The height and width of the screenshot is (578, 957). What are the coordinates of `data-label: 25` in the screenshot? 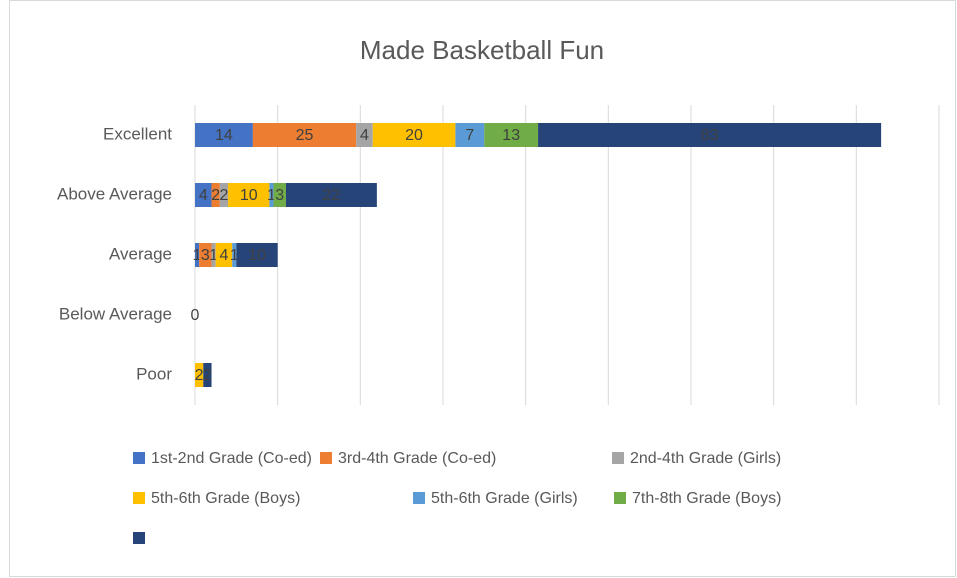 It's located at (305, 135).